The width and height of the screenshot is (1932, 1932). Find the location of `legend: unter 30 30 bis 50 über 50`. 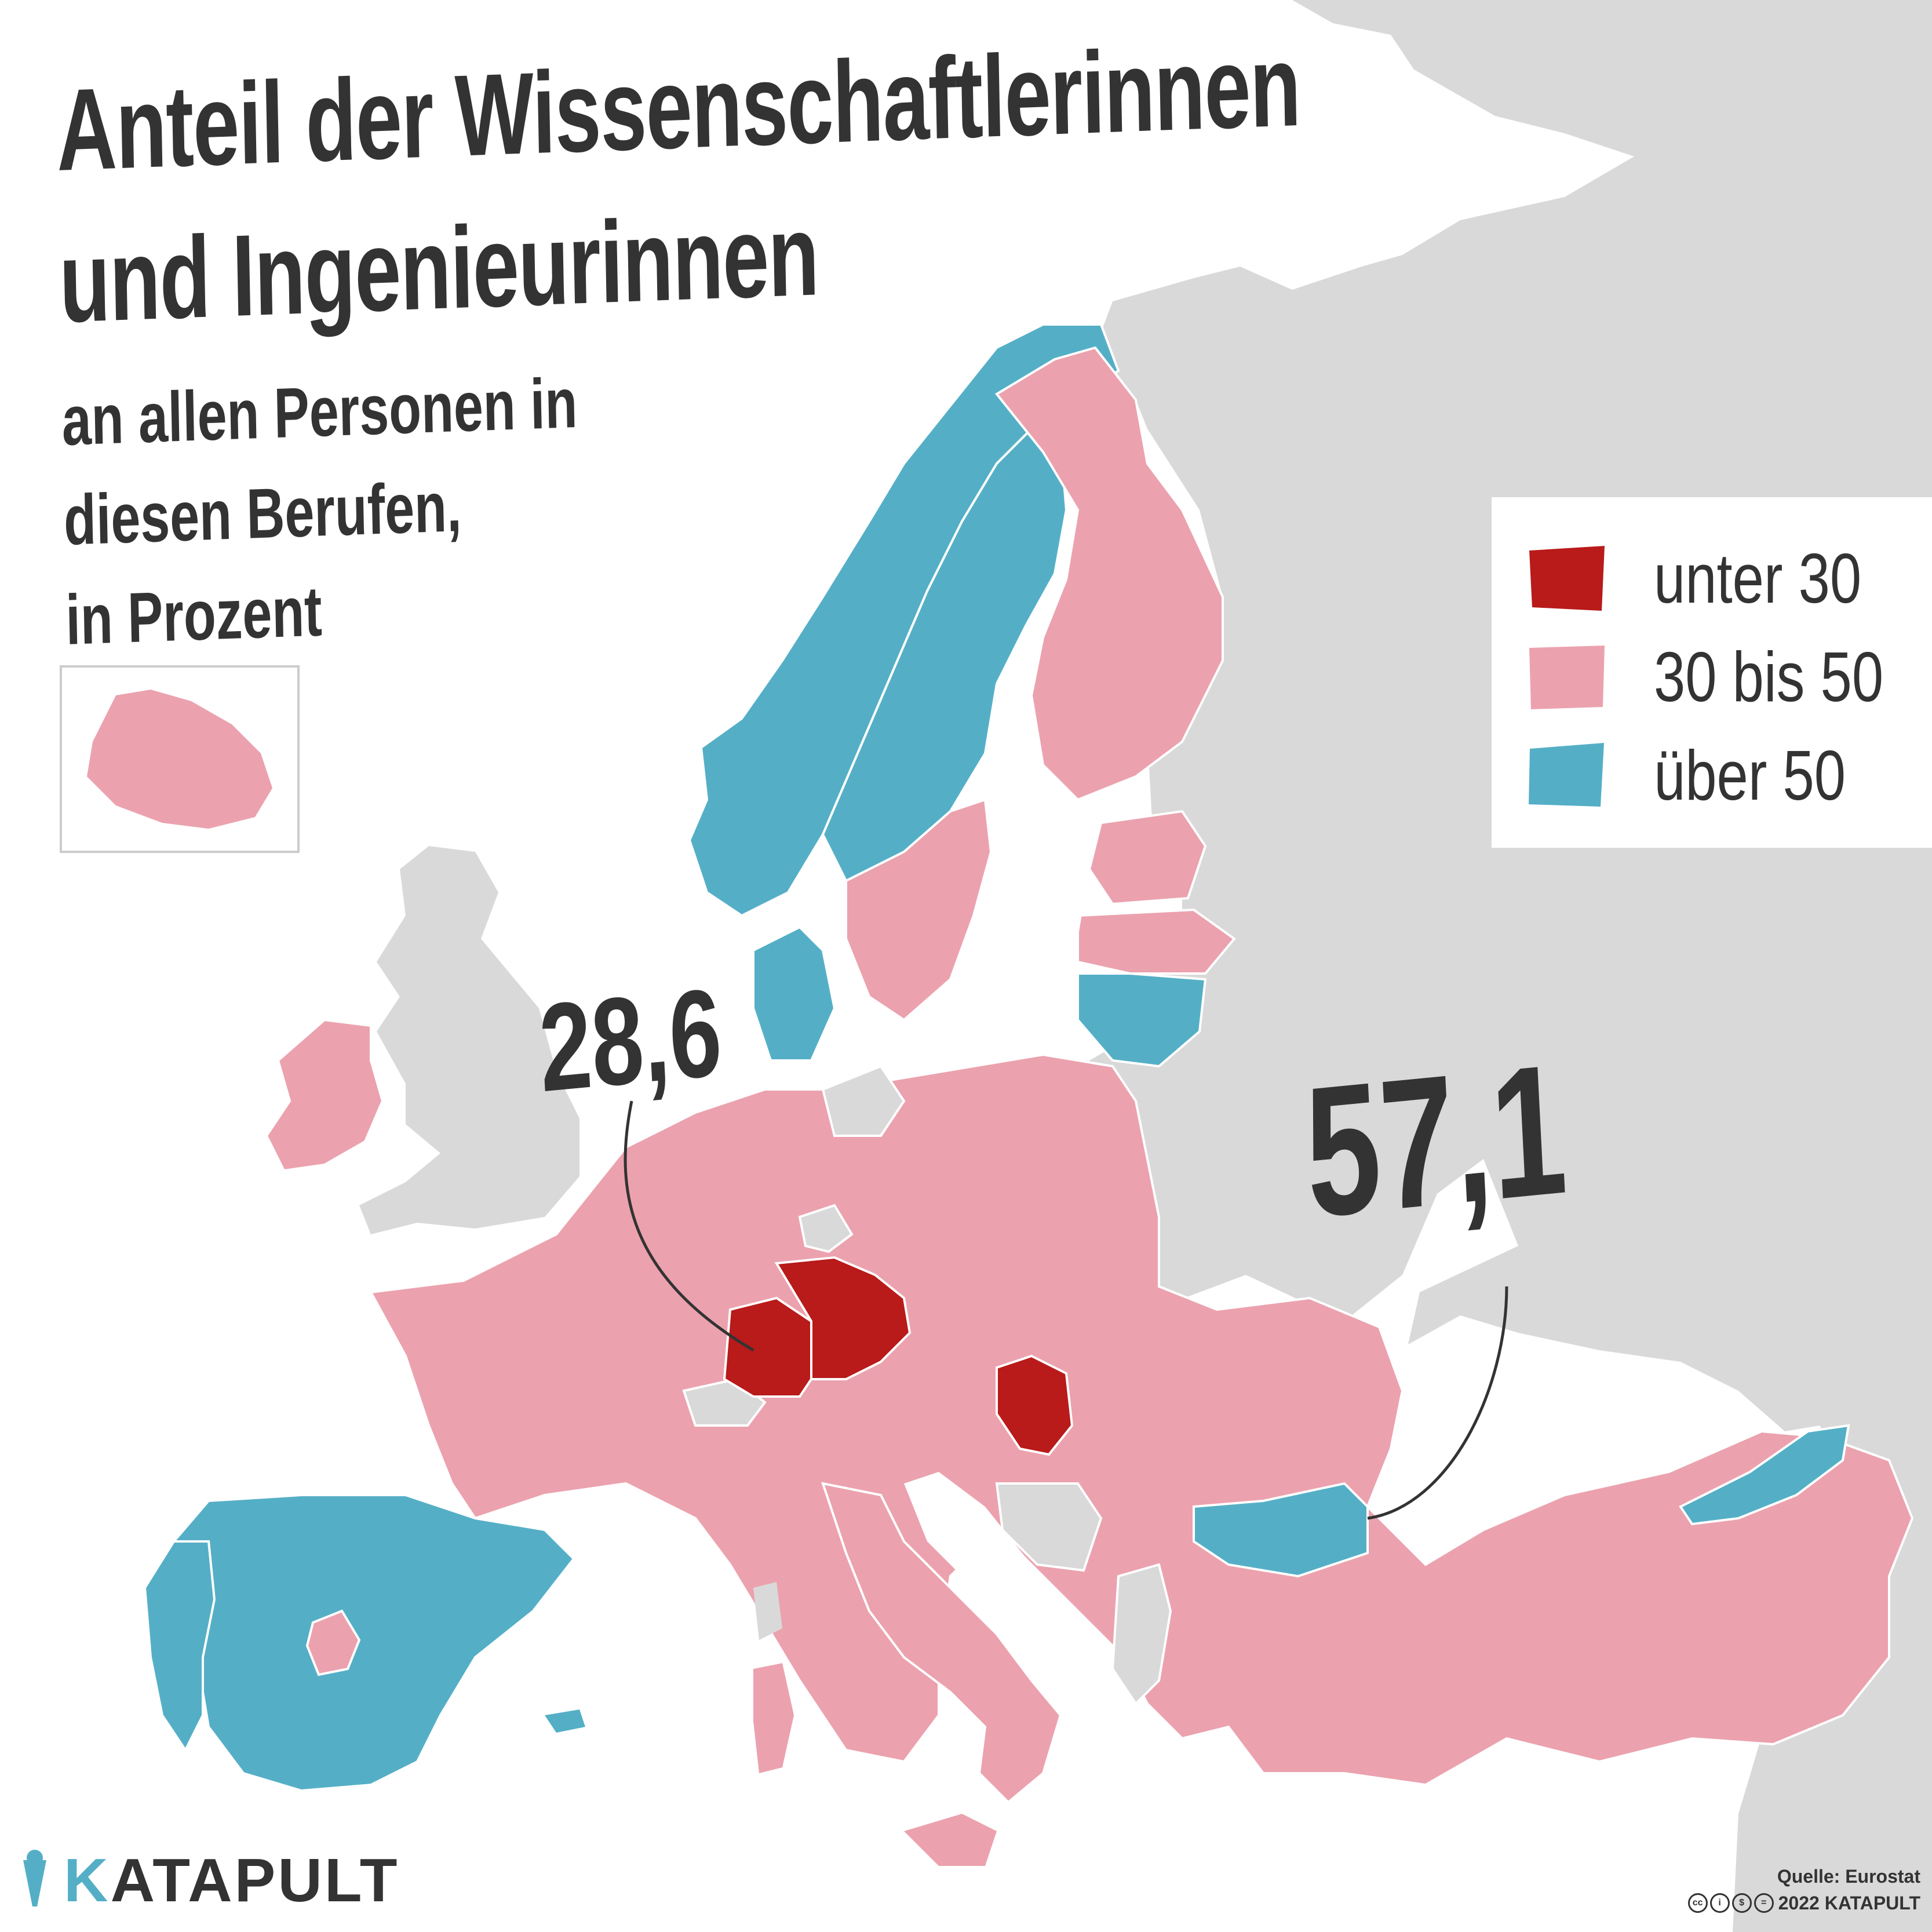

legend: unter 30 30 bis 50 über 50 is located at coordinates (1712, 672).